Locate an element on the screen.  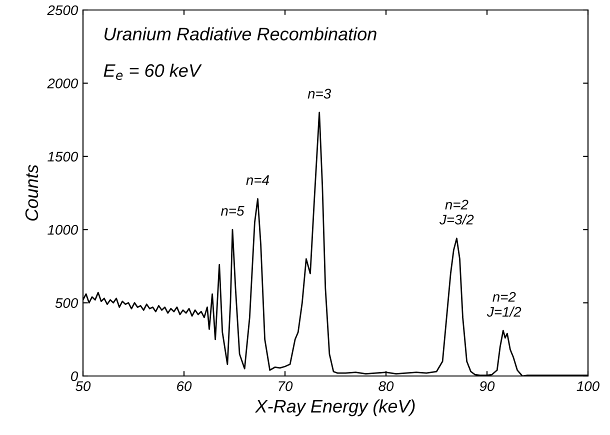
y-axis-title: Counts is located at coordinates (31, 192).